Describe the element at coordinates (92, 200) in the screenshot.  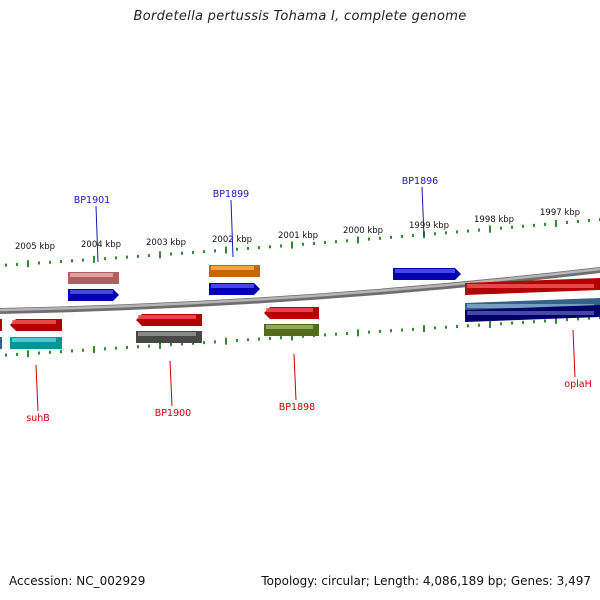
I see `gene-label-forward: BP1901` at that location.